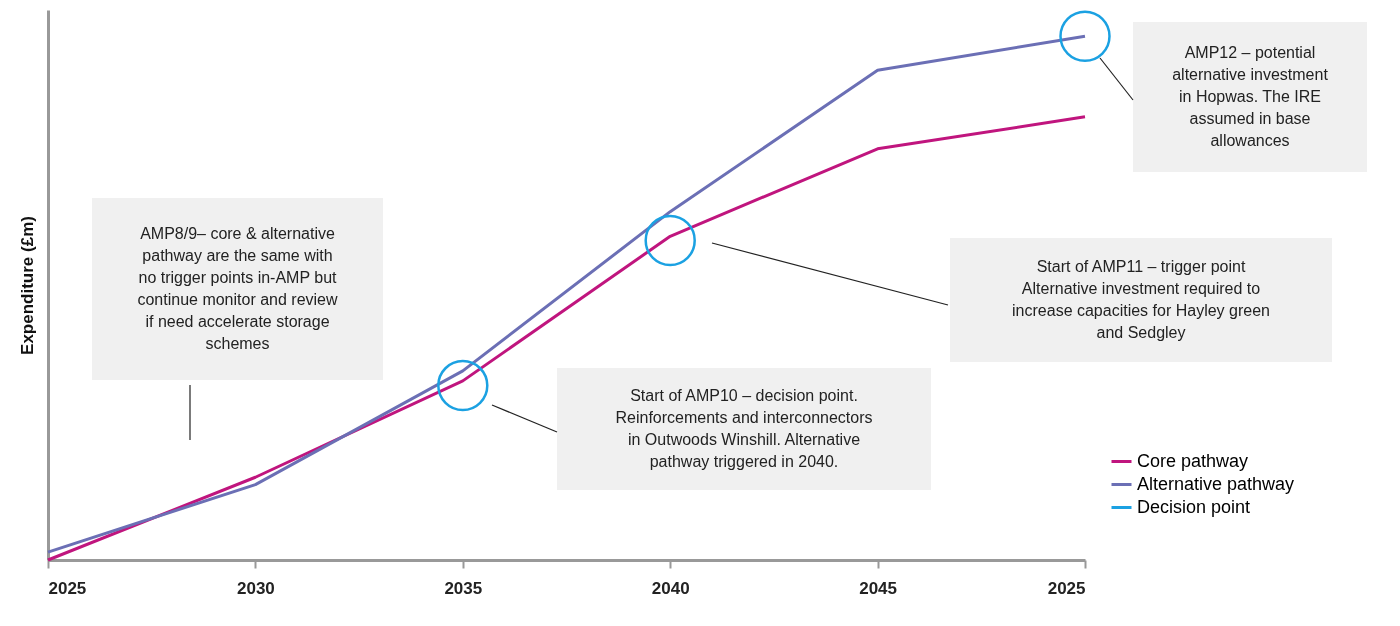  I want to click on legend-label: Decision point, so click(1194, 506).